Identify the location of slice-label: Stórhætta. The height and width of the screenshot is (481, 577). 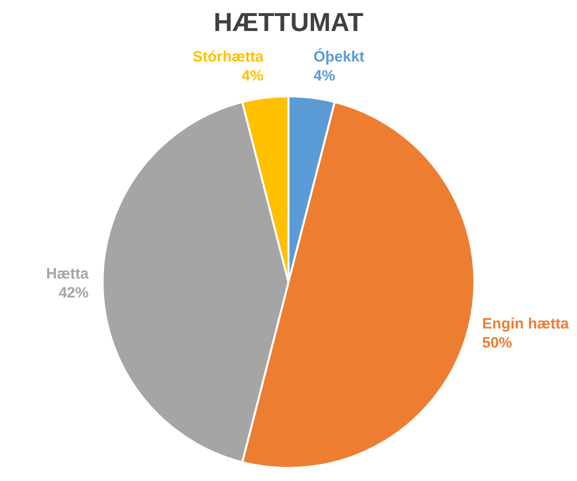
(228, 57).